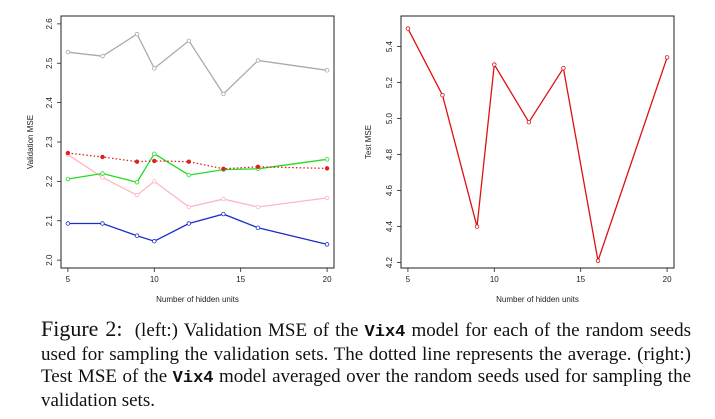 The width and height of the screenshot is (715, 419). Describe the element at coordinates (389, 118) in the screenshot. I see `y-tick-label: 5.0` at that location.